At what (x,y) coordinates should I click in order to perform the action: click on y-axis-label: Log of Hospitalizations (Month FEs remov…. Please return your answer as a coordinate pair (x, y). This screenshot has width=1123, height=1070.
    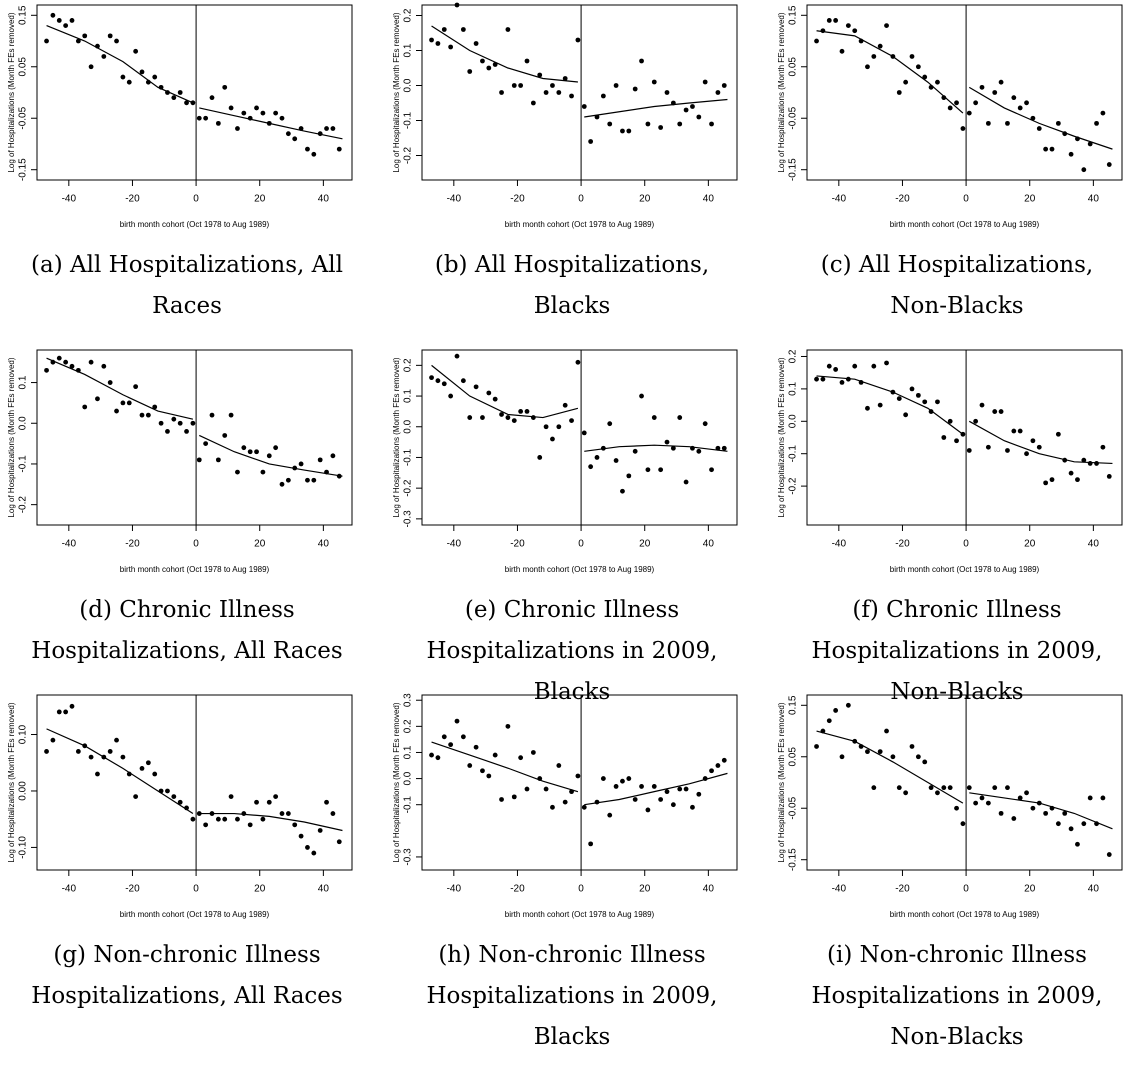
    Looking at the image, I should click on (781, 437).